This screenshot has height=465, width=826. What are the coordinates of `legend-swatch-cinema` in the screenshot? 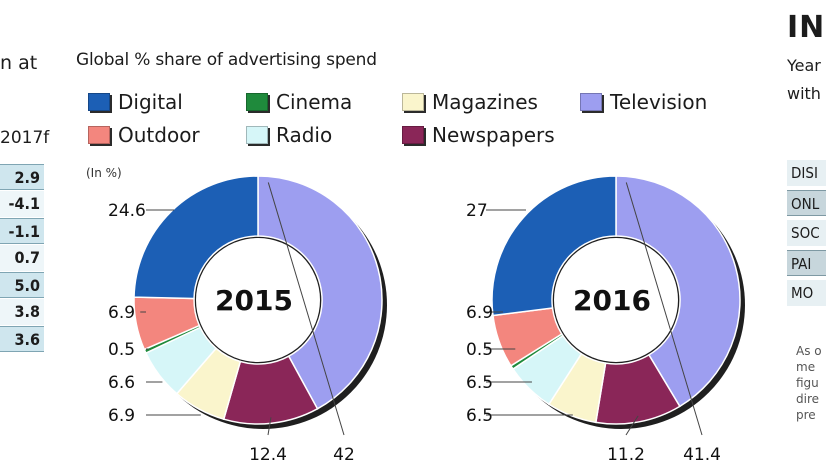 It's located at (257, 102).